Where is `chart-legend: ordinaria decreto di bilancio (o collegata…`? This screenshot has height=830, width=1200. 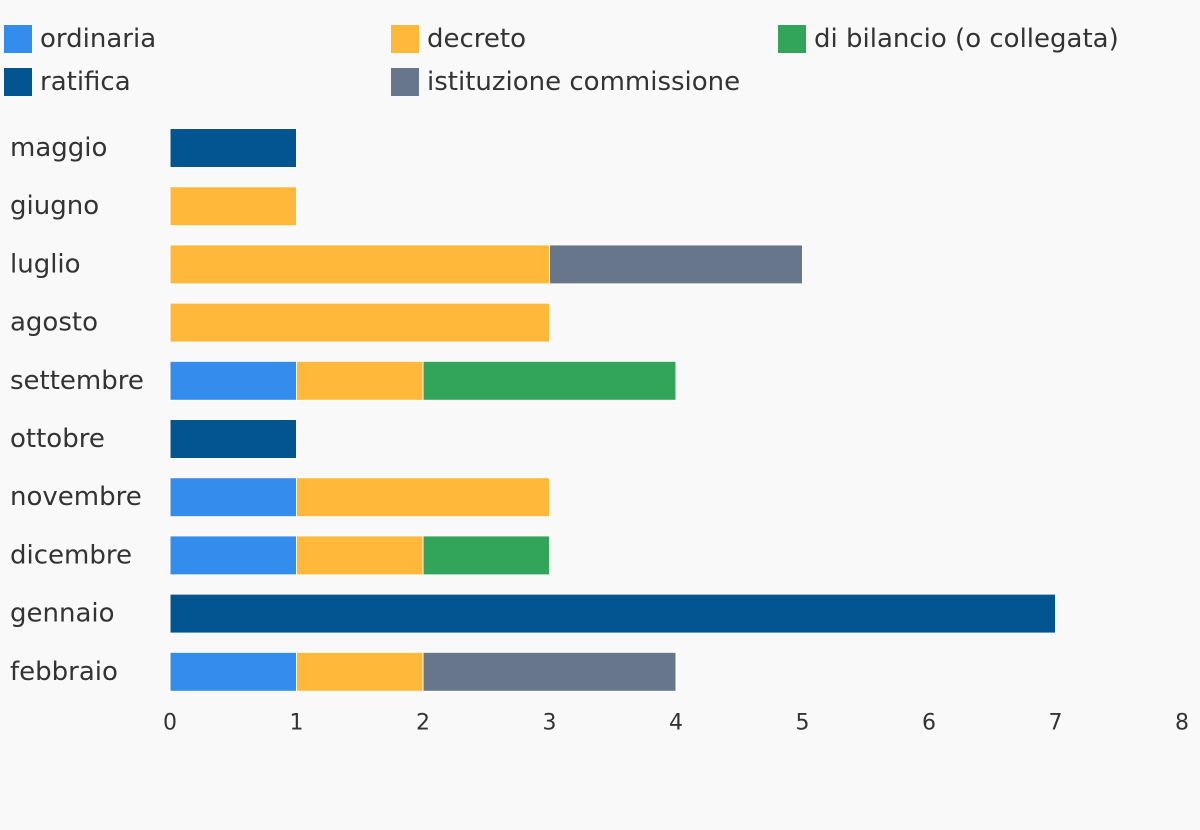
chart-legend: ordinaria decreto di bilancio (o collegata… is located at coordinates (600, 55).